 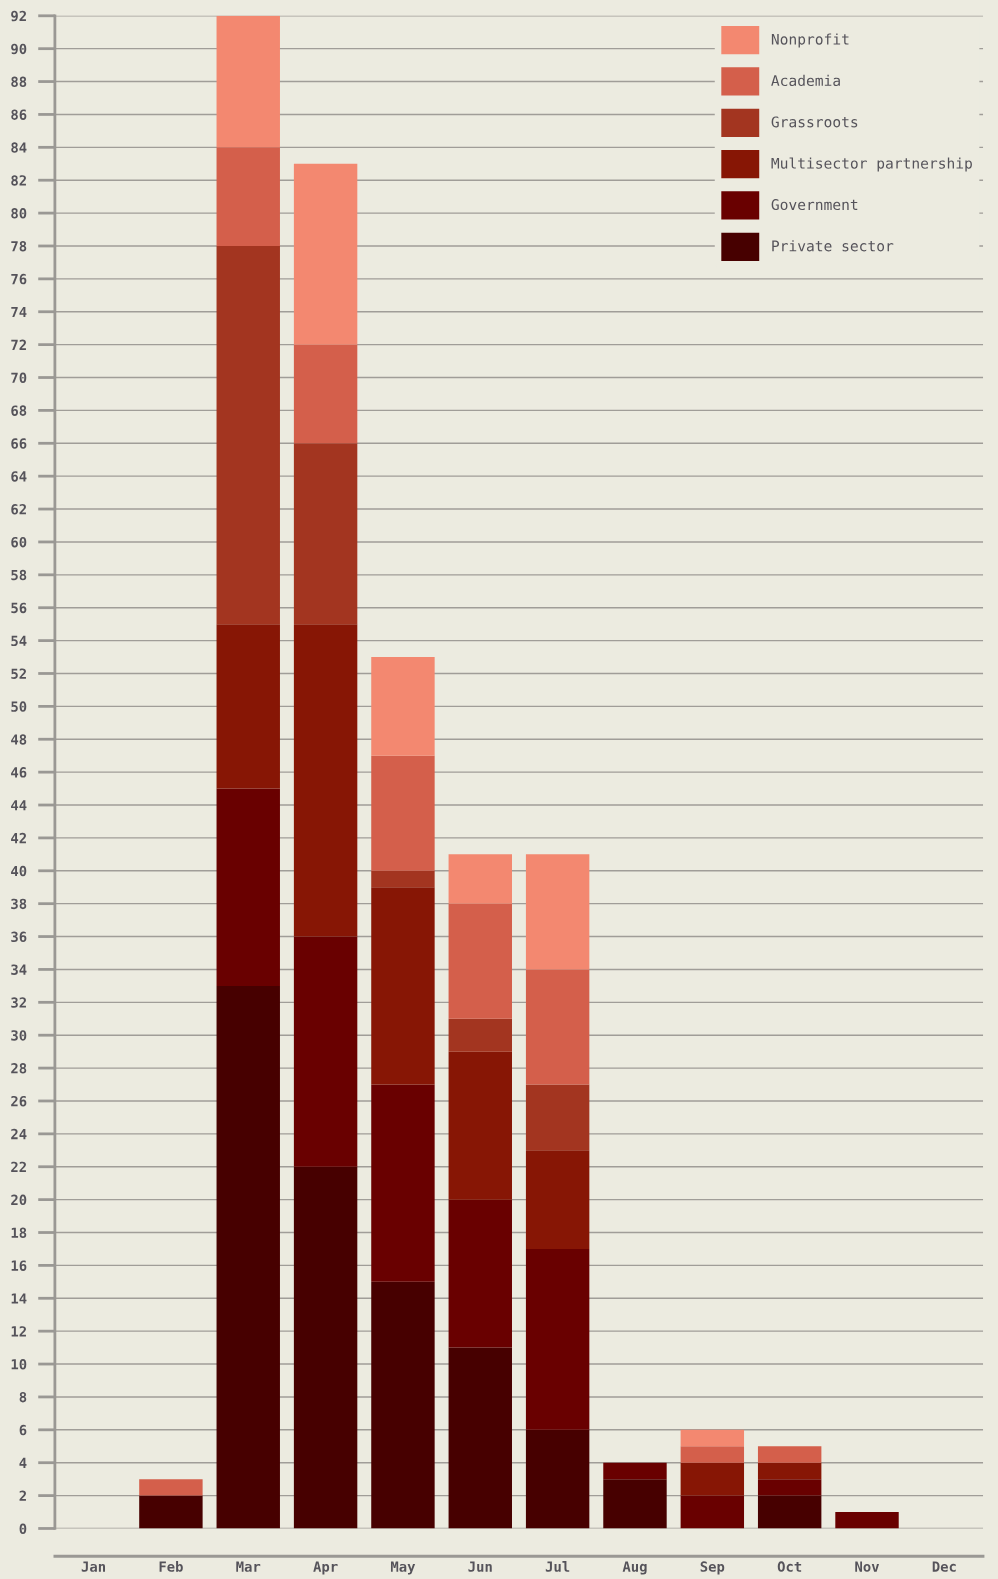 What do you see at coordinates (171, 1566) in the screenshot?
I see `x-tick-label: Feb` at bounding box center [171, 1566].